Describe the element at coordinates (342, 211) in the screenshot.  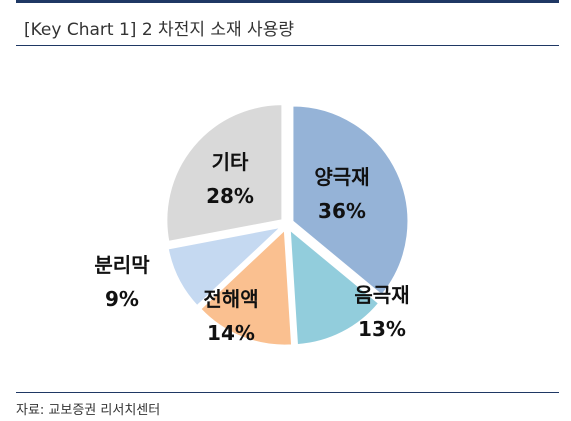
I see `label-cathode-value: 36%` at that location.